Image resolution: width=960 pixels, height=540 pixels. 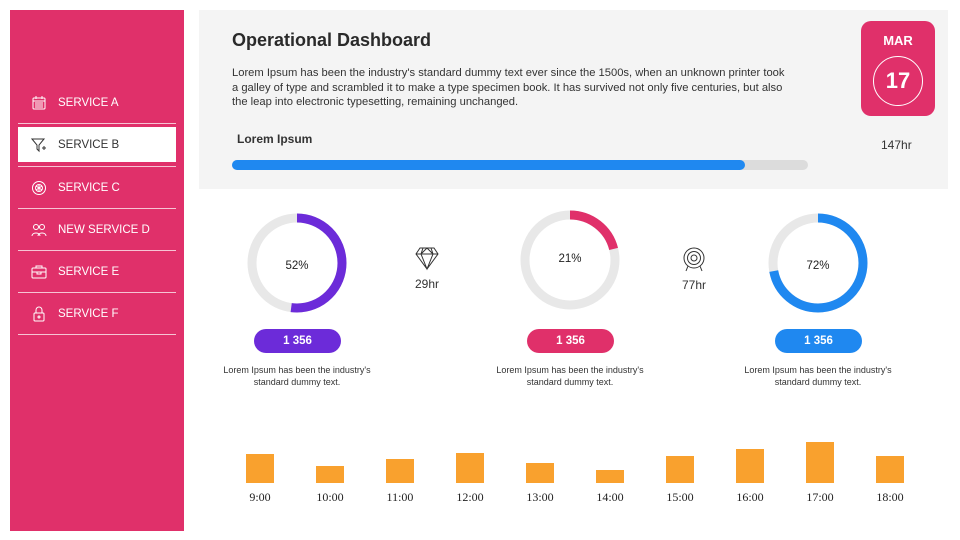 I want to click on diamond-icon, so click(x=427, y=259).